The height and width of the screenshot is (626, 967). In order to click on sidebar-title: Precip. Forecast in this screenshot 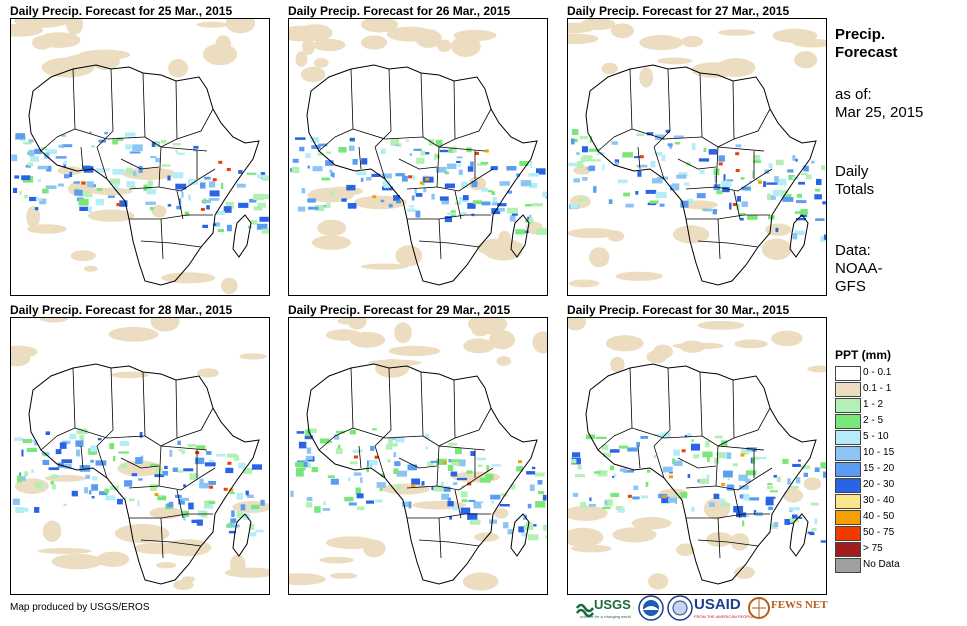, I will do `click(866, 44)`.